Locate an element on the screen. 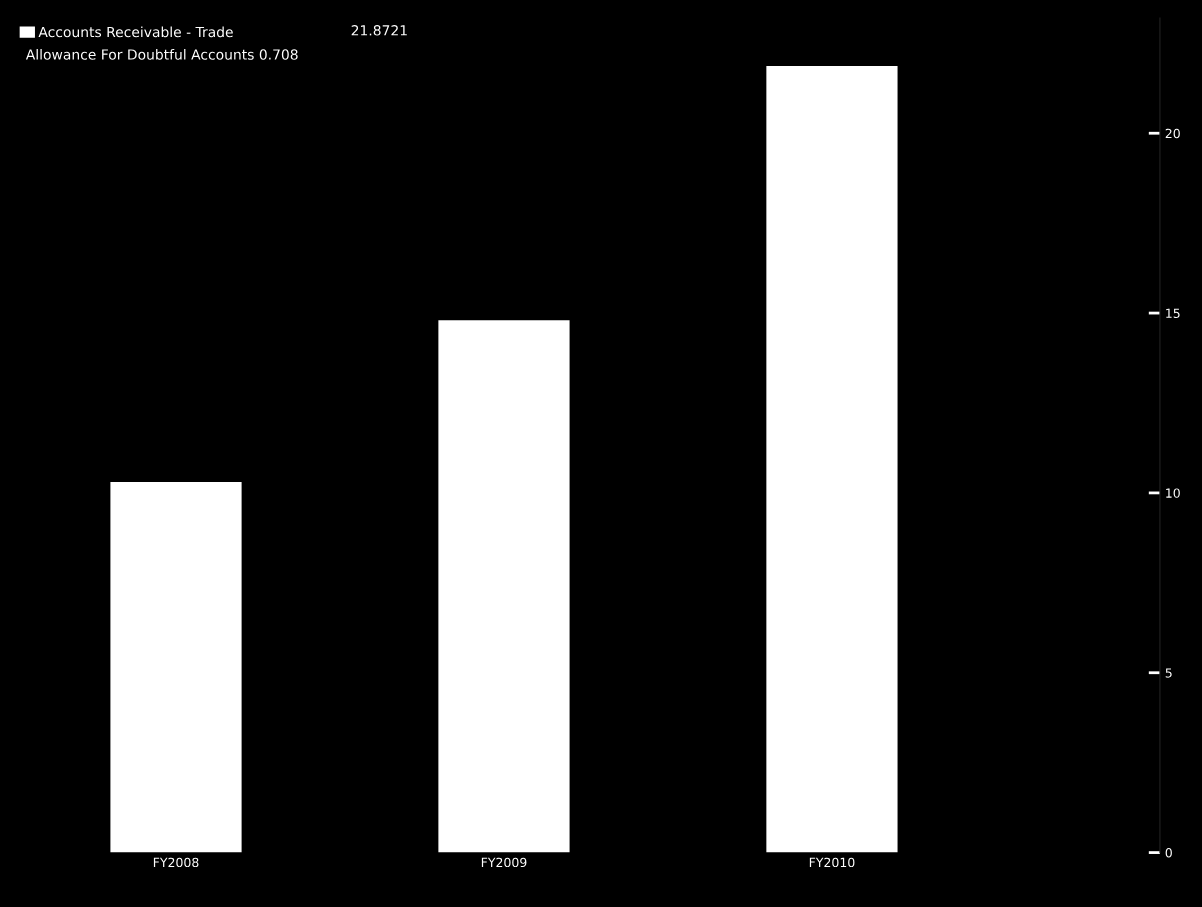 Image resolution: width=1202 pixels, height=907 pixels. x-tick-label: FY2009 is located at coordinates (504, 862).